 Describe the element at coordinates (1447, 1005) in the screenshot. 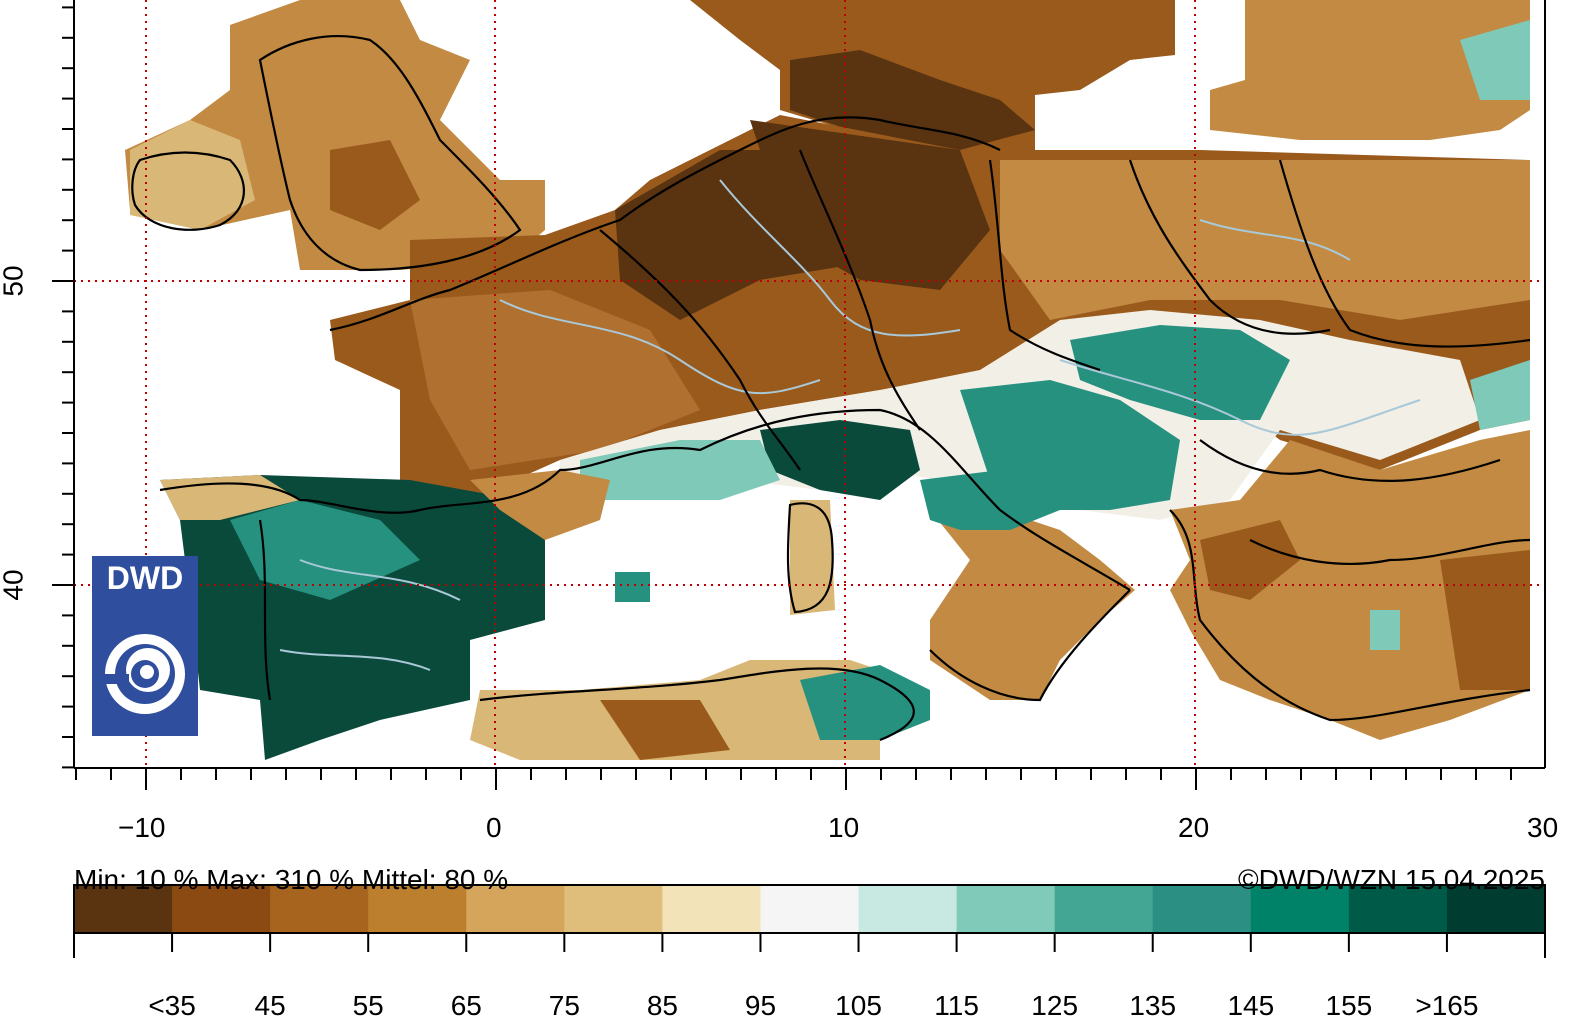

I see `legend-label: >165` at that location.